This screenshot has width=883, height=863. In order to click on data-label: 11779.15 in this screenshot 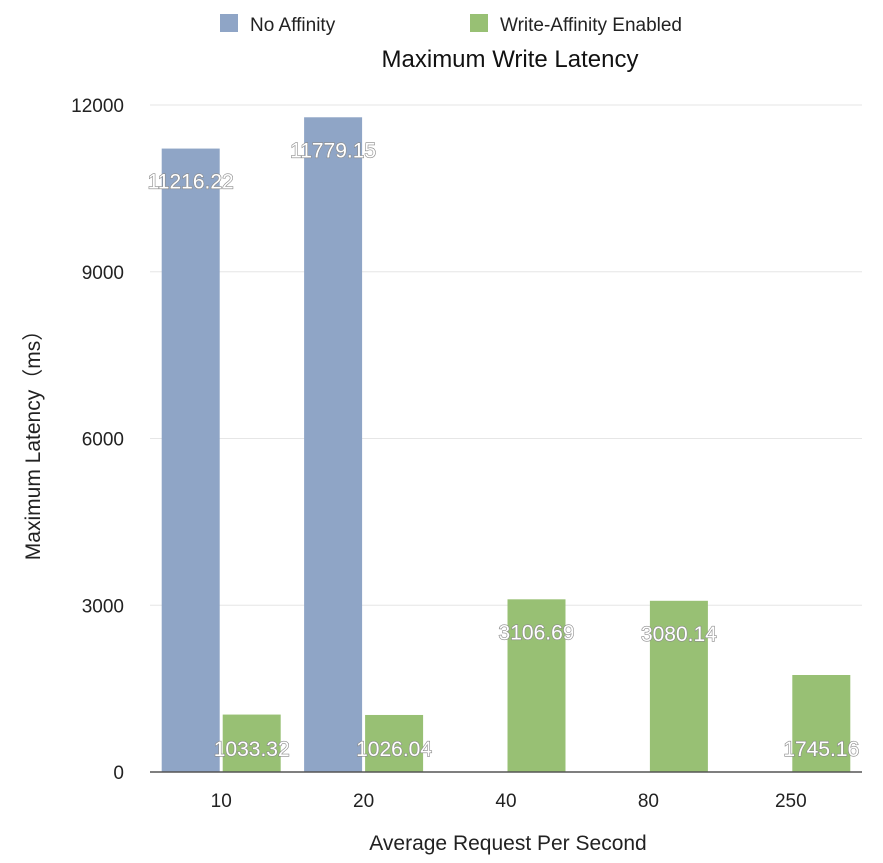, I will do `click(333, 150)`.